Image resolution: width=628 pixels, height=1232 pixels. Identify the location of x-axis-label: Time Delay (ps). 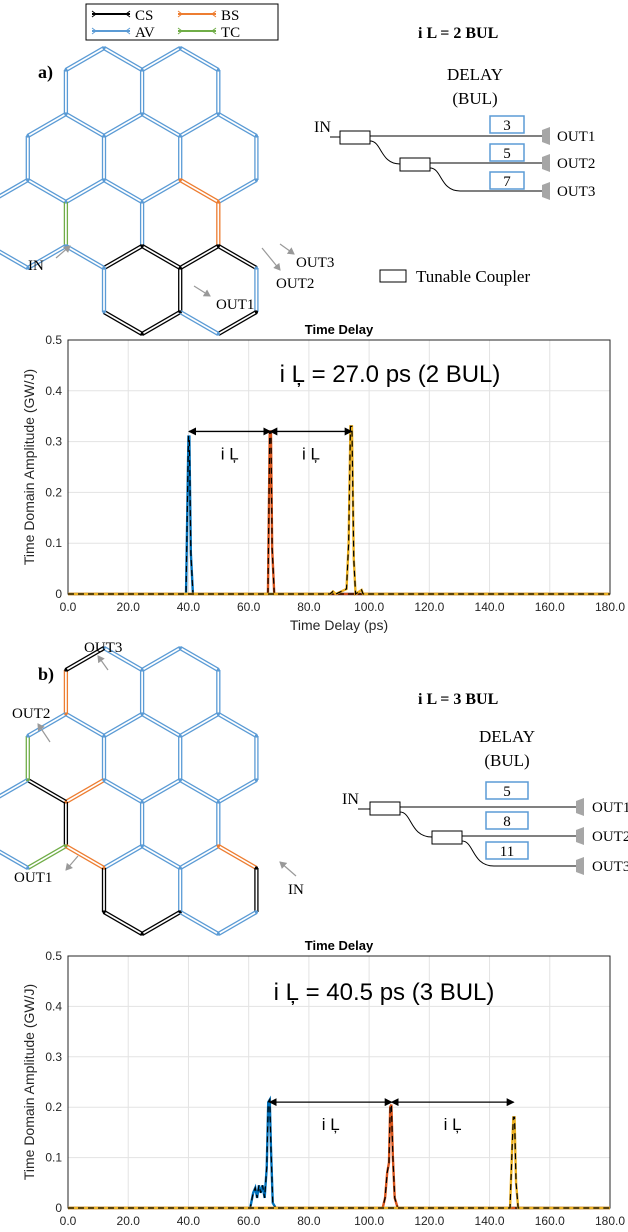
(339, 625).